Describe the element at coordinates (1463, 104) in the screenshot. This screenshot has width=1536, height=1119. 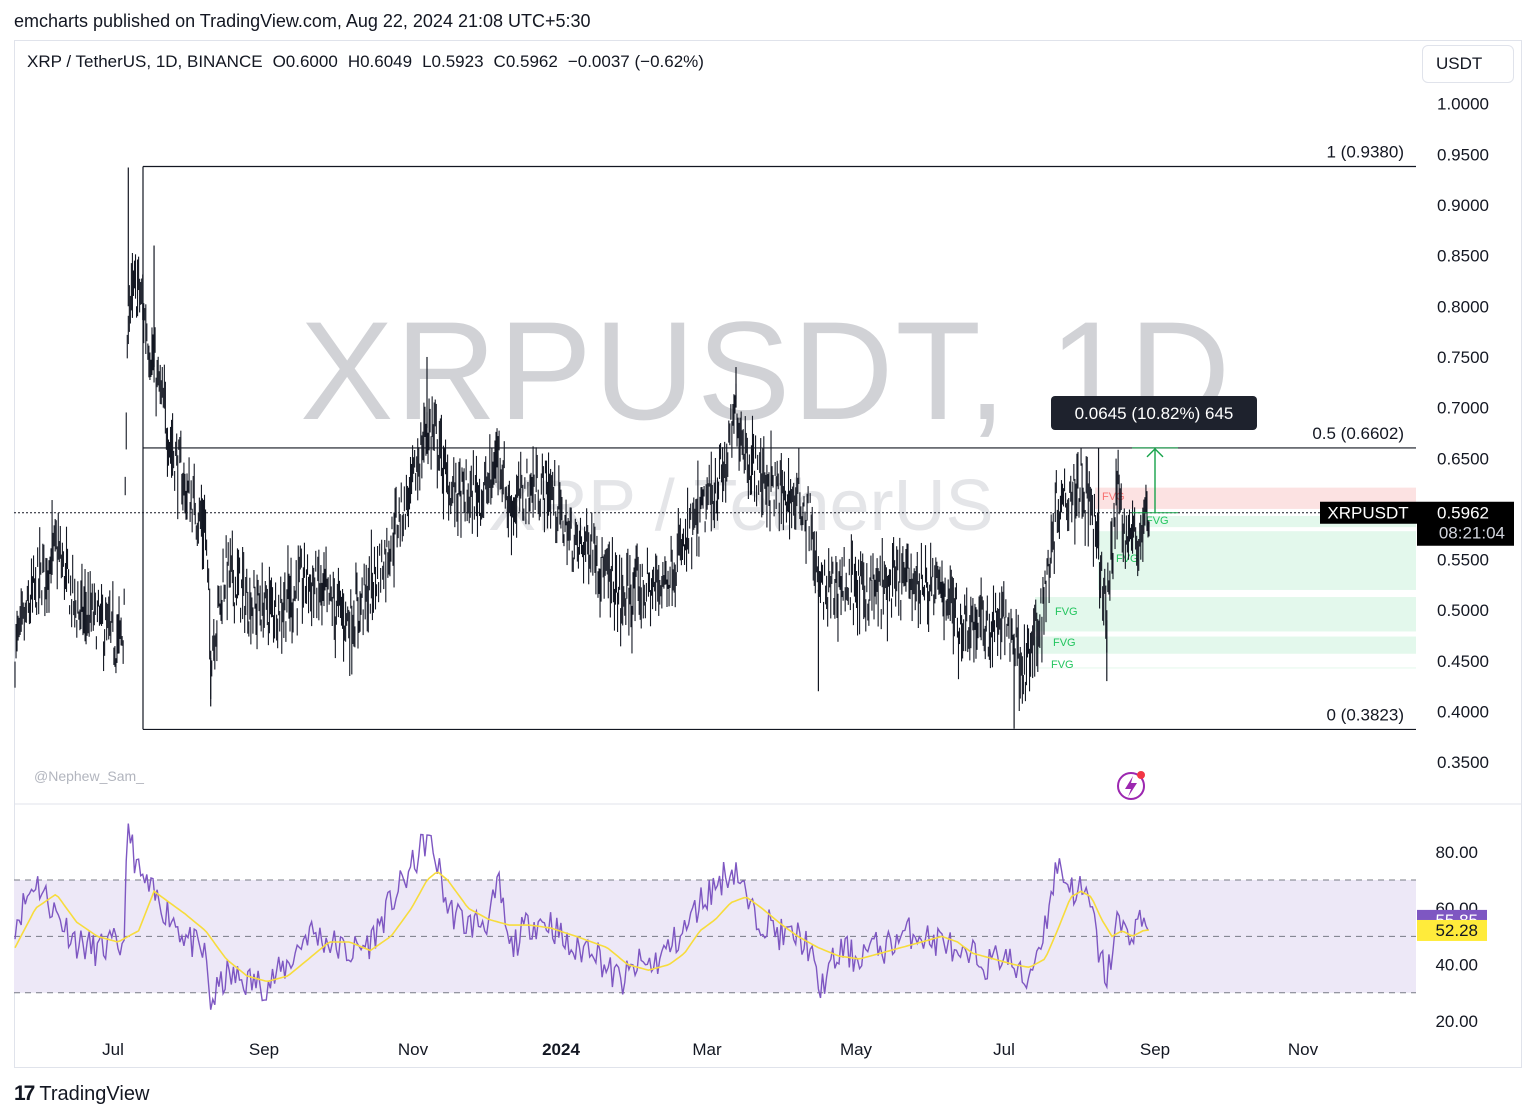
I see `price-axis-tick: 1.0000` at that location.